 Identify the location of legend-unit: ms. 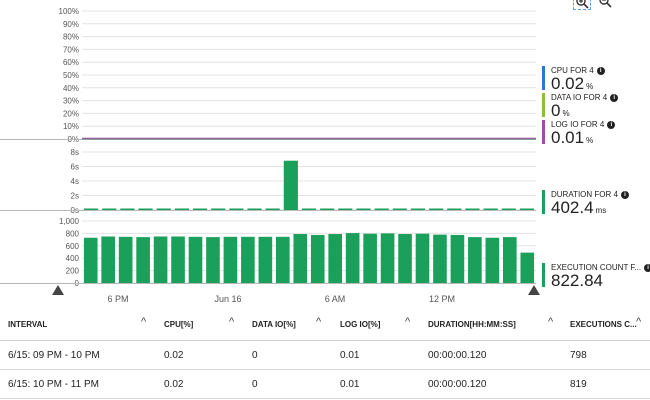
(601, 210).